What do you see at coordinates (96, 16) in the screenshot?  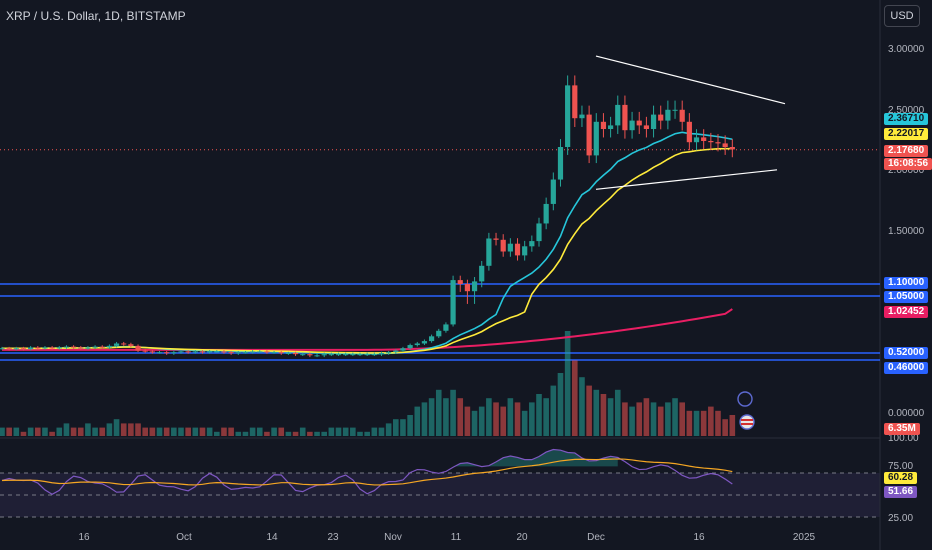 I see `chart-title: XRP / U.S. Dollar, 1D, BITSTAMP` at bounding box center [96, 16].